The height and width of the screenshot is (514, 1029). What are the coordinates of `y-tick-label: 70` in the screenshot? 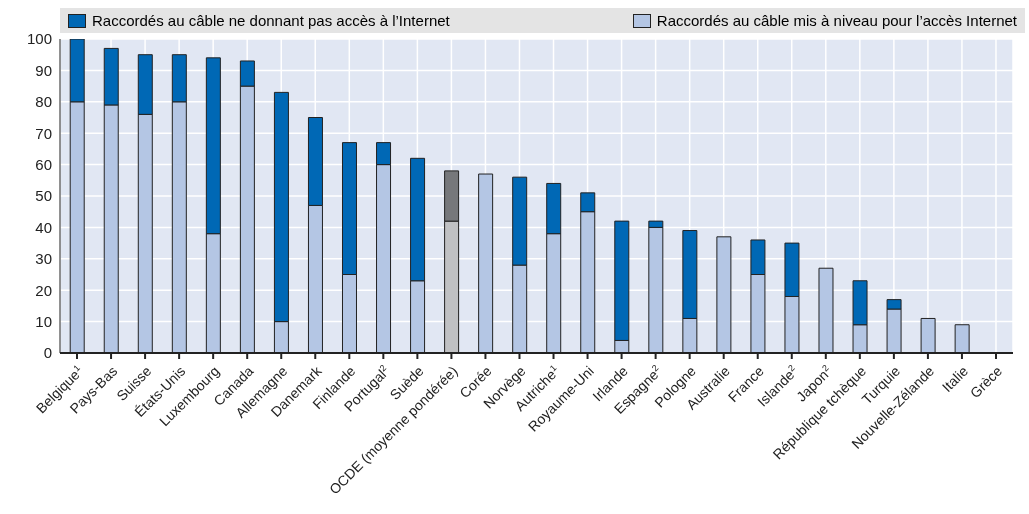 It's located at (43, 133).